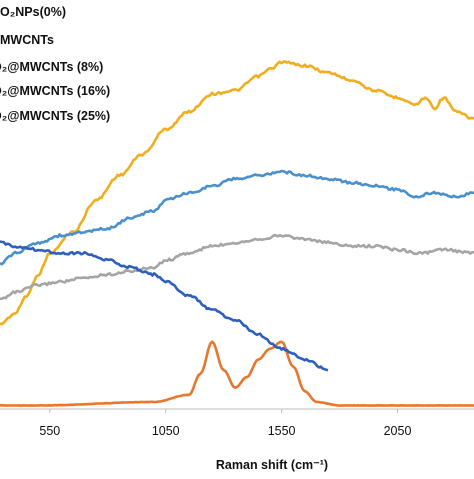 The image size is (474, 479). I want to click on legend-entry-5: O₂@MWCNTs (25%), so click(55, 116).